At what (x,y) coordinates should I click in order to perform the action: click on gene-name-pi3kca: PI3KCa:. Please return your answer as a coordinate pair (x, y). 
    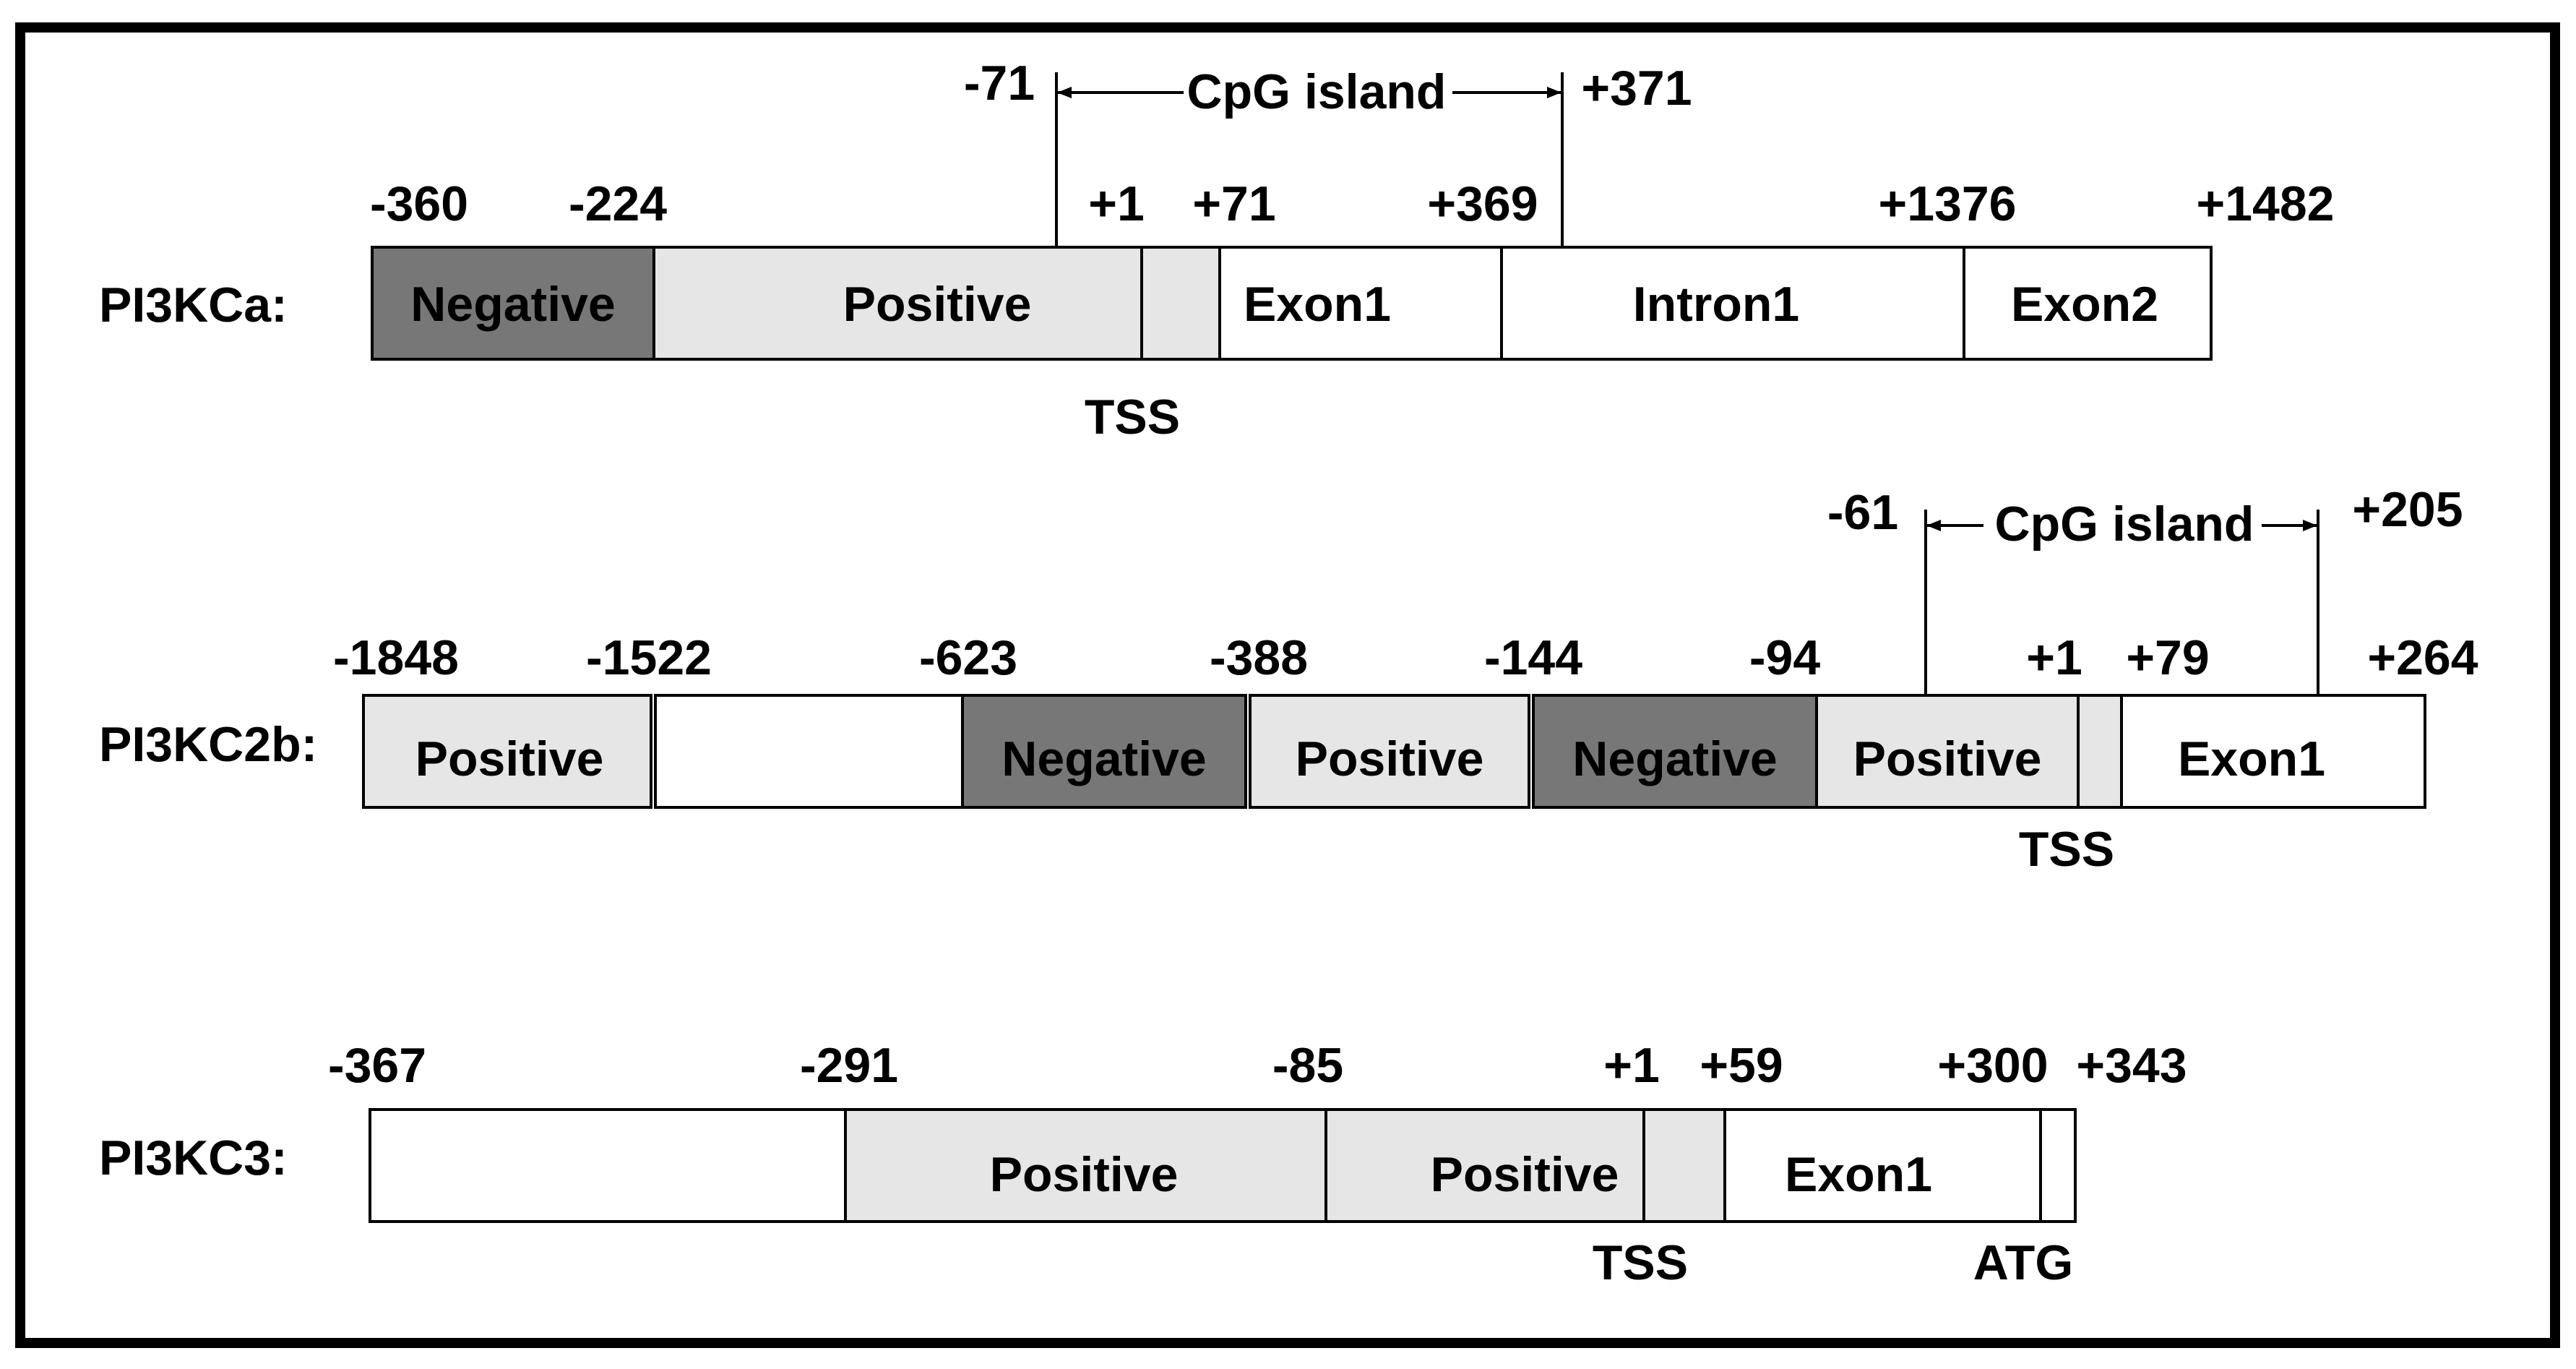
    Looking at the image, I should click on (193, 305).